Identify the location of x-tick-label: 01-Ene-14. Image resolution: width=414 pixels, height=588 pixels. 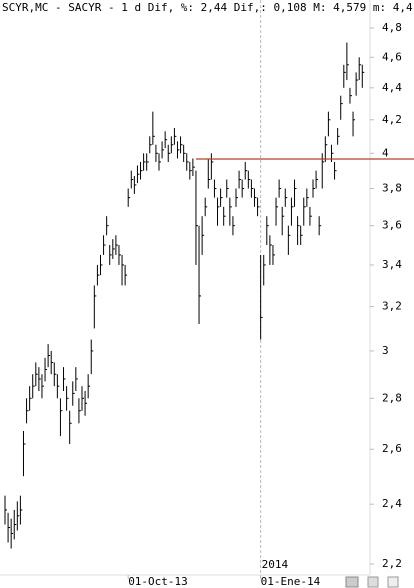
(291, 581).